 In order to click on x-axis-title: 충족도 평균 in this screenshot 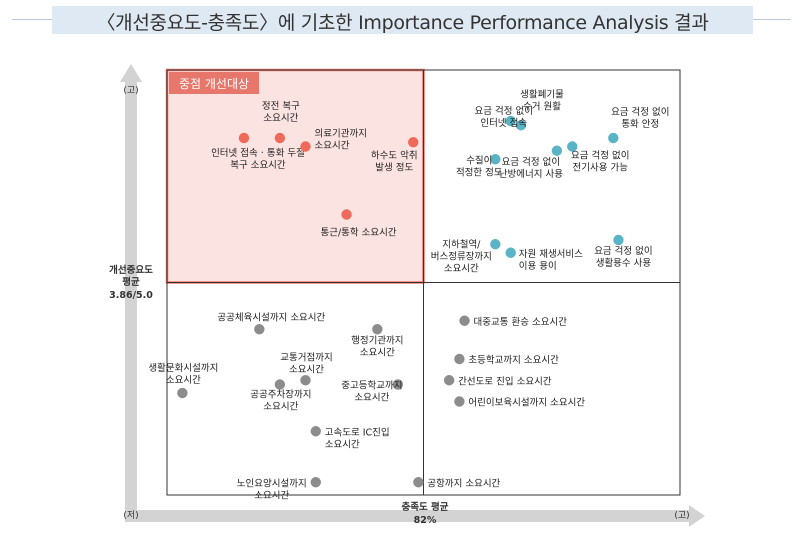, I will do `click(424, 507)`.